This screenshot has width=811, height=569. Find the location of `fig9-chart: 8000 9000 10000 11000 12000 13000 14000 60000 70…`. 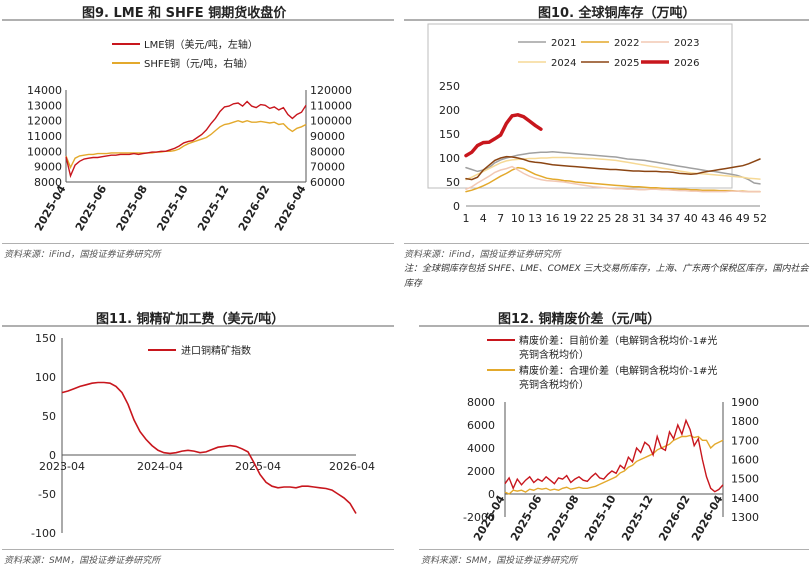

fig9-chart: 8000 9000 10000 11000 12000 13000 14000 60000 70… is located at coordinates (189, 136).